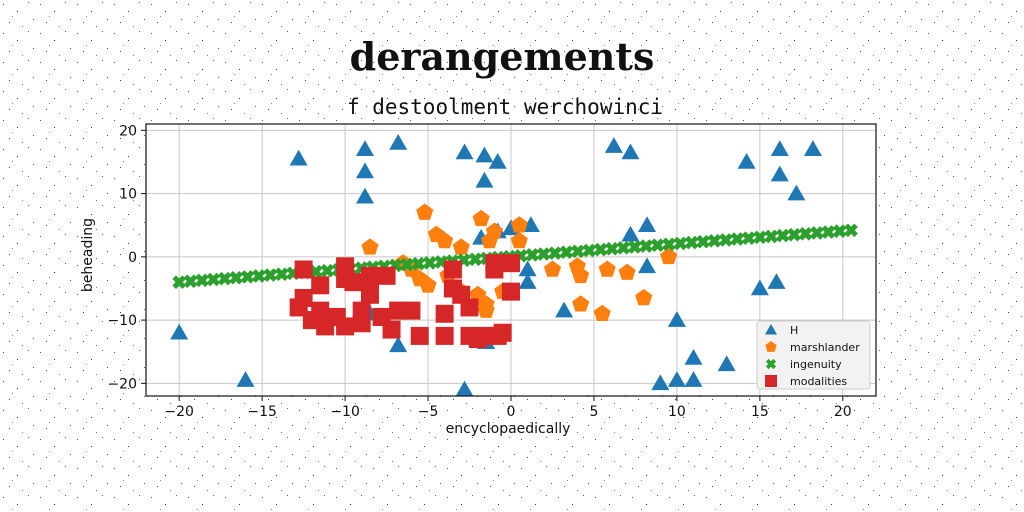 This screenshot has height=512, width=1024. What do you see at coordinates (818, 381) in the screenshot?
I see `legend-label: modalities` at bounding box center [818, 381].